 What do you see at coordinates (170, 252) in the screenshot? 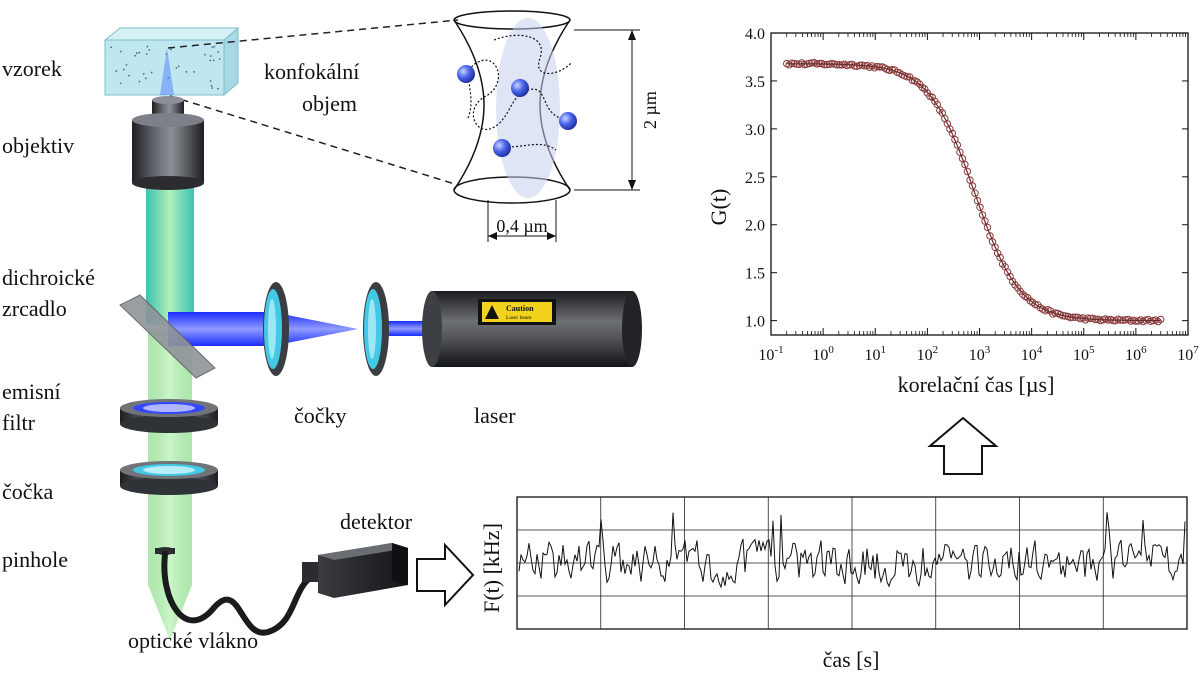
I see `emission-beam-upper` at bounding box center [170, 252].